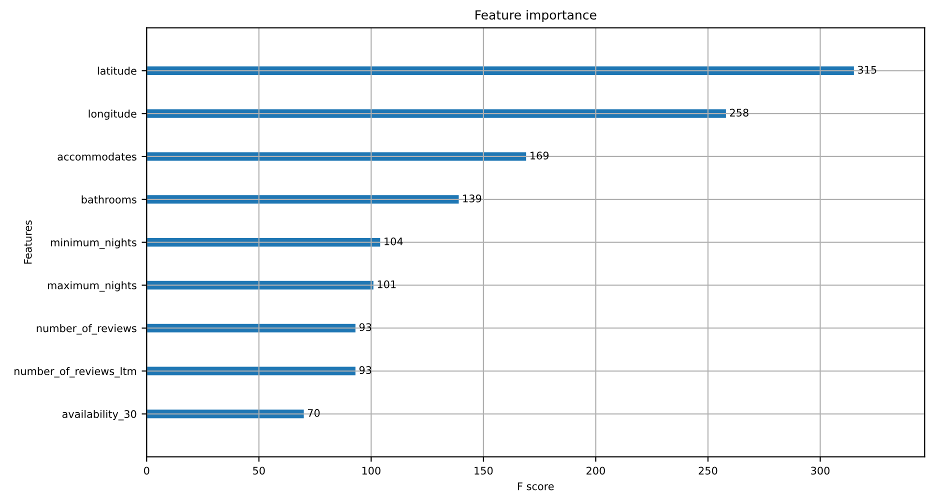 The image size is (934, 496). Describe the element at coordinates (595, 470) in the screenshot. I see `x-tick-label: 200` at that location.